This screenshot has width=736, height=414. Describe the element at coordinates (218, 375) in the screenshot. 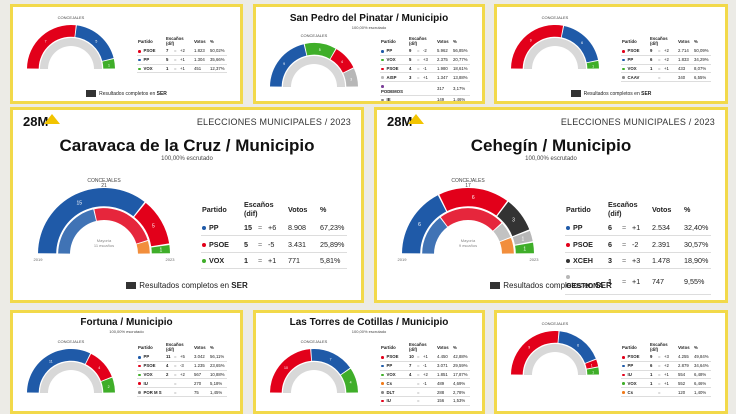

I see `percent-cell: 10,88%` at that location.